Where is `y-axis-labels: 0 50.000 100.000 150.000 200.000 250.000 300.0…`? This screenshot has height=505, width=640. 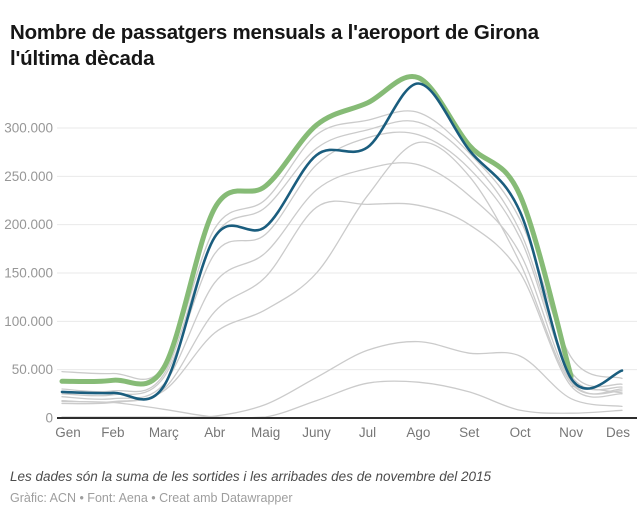 y-axis-labels: 0 50.000 100.000 150.000 200.000 250.000 300.0… is located at coordinates (28, 273).